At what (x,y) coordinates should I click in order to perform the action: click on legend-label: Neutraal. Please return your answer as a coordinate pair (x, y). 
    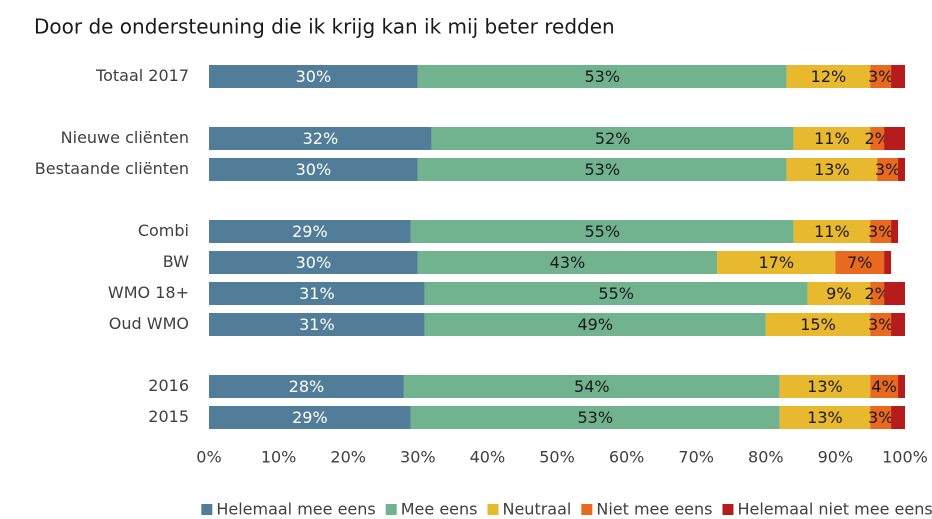
    Looking at the image, I should click on (536, 509).